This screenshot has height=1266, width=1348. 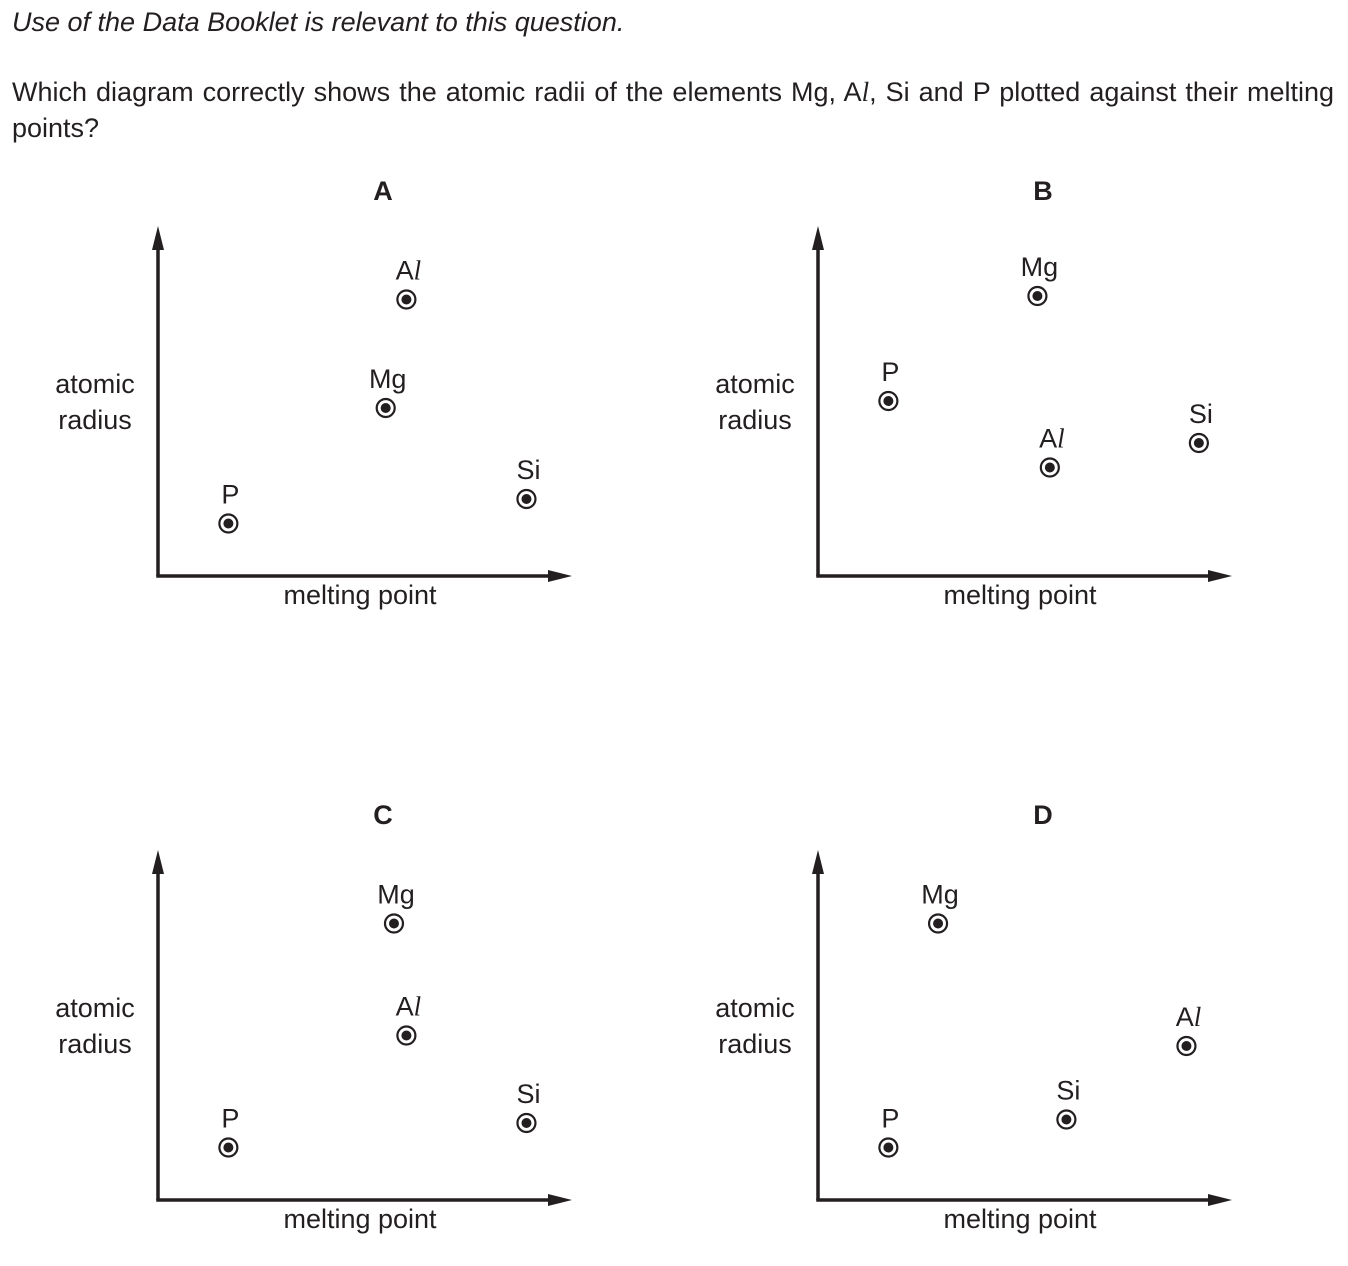 What do you see at coordinates (888, 1147) in the screenshot?
I see `option-d-point-p-dot` at bounding box center [888, 1147].